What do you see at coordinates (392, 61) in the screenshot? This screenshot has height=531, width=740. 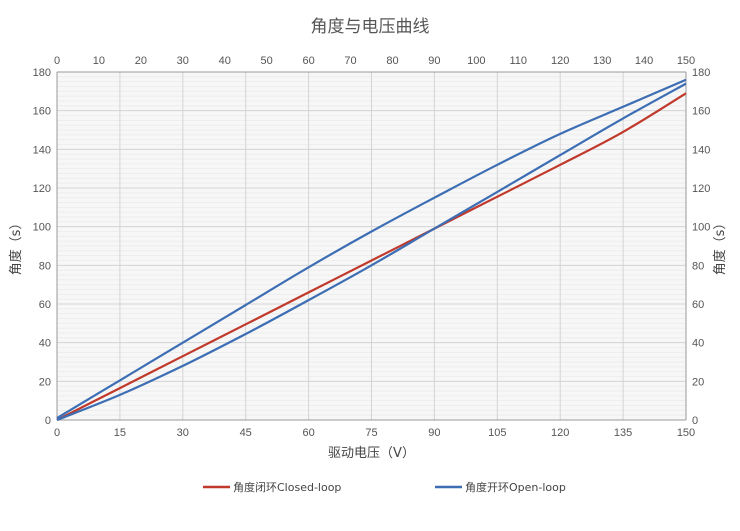 I see `x-top-tick-label: 80` at bounding box center [392, 61].